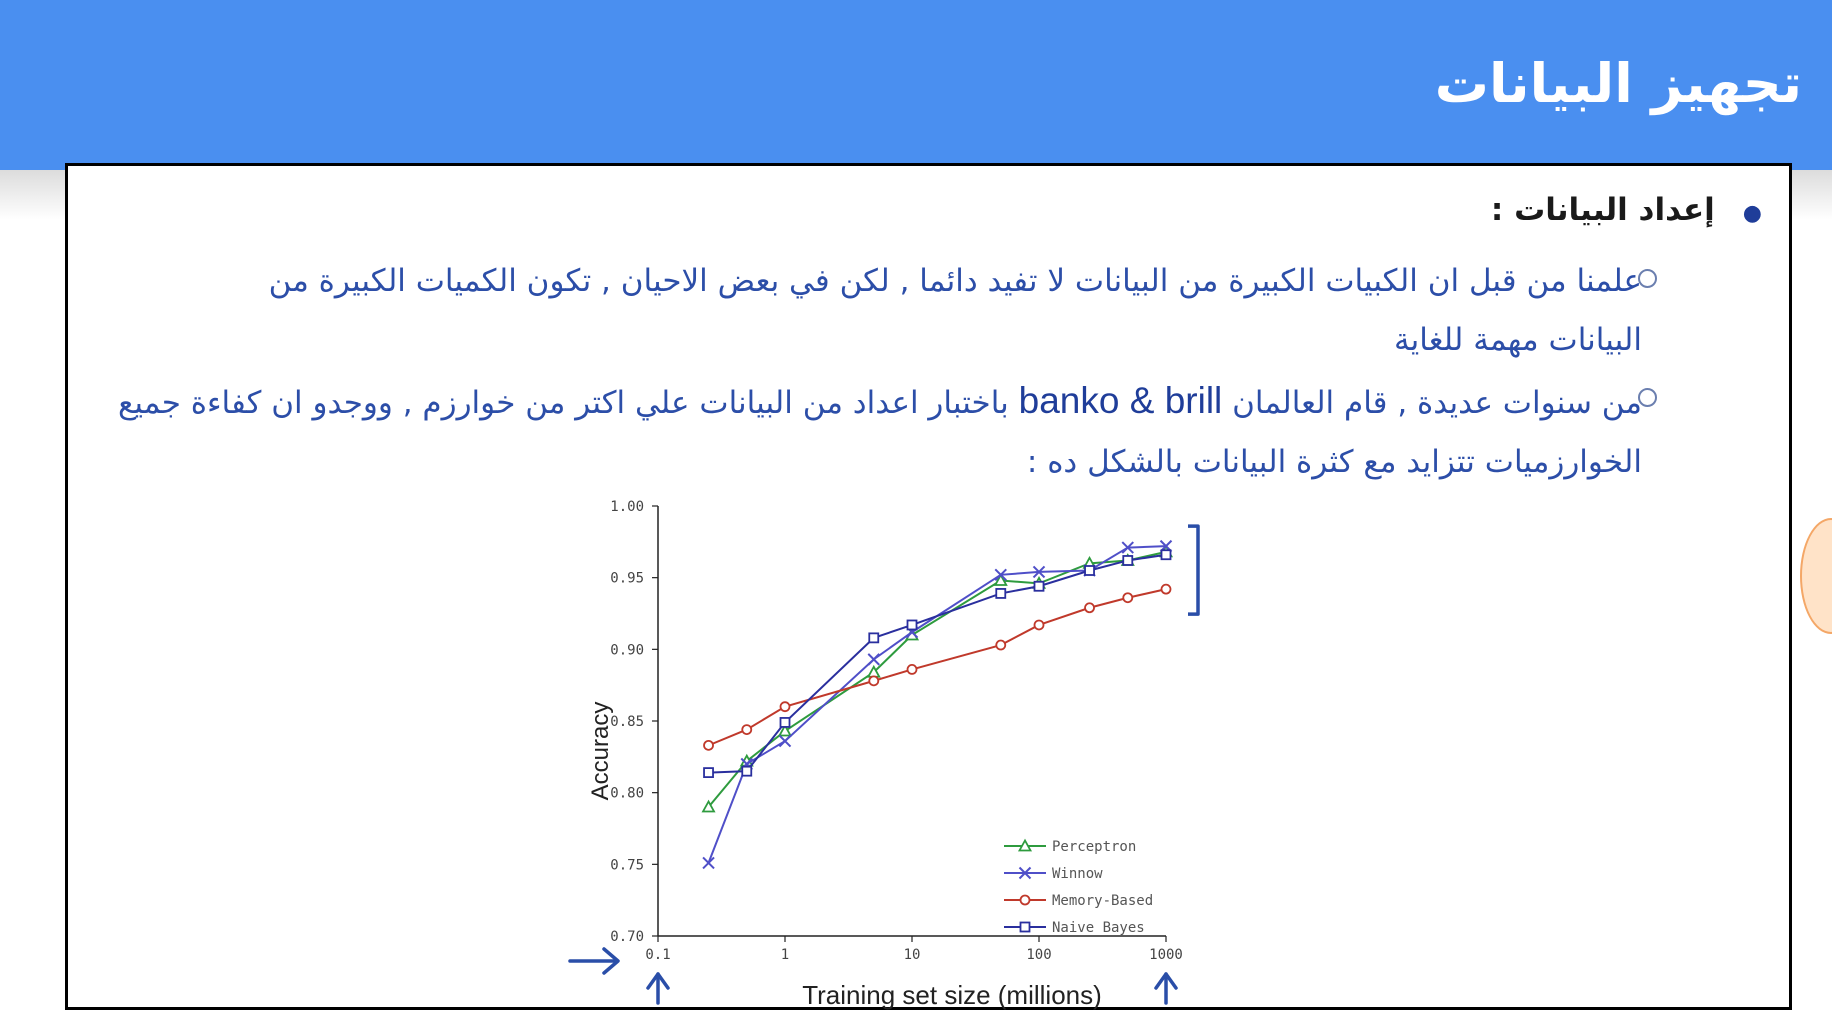  I want to click on x-tick-label: 1000, so click(1166, 955).